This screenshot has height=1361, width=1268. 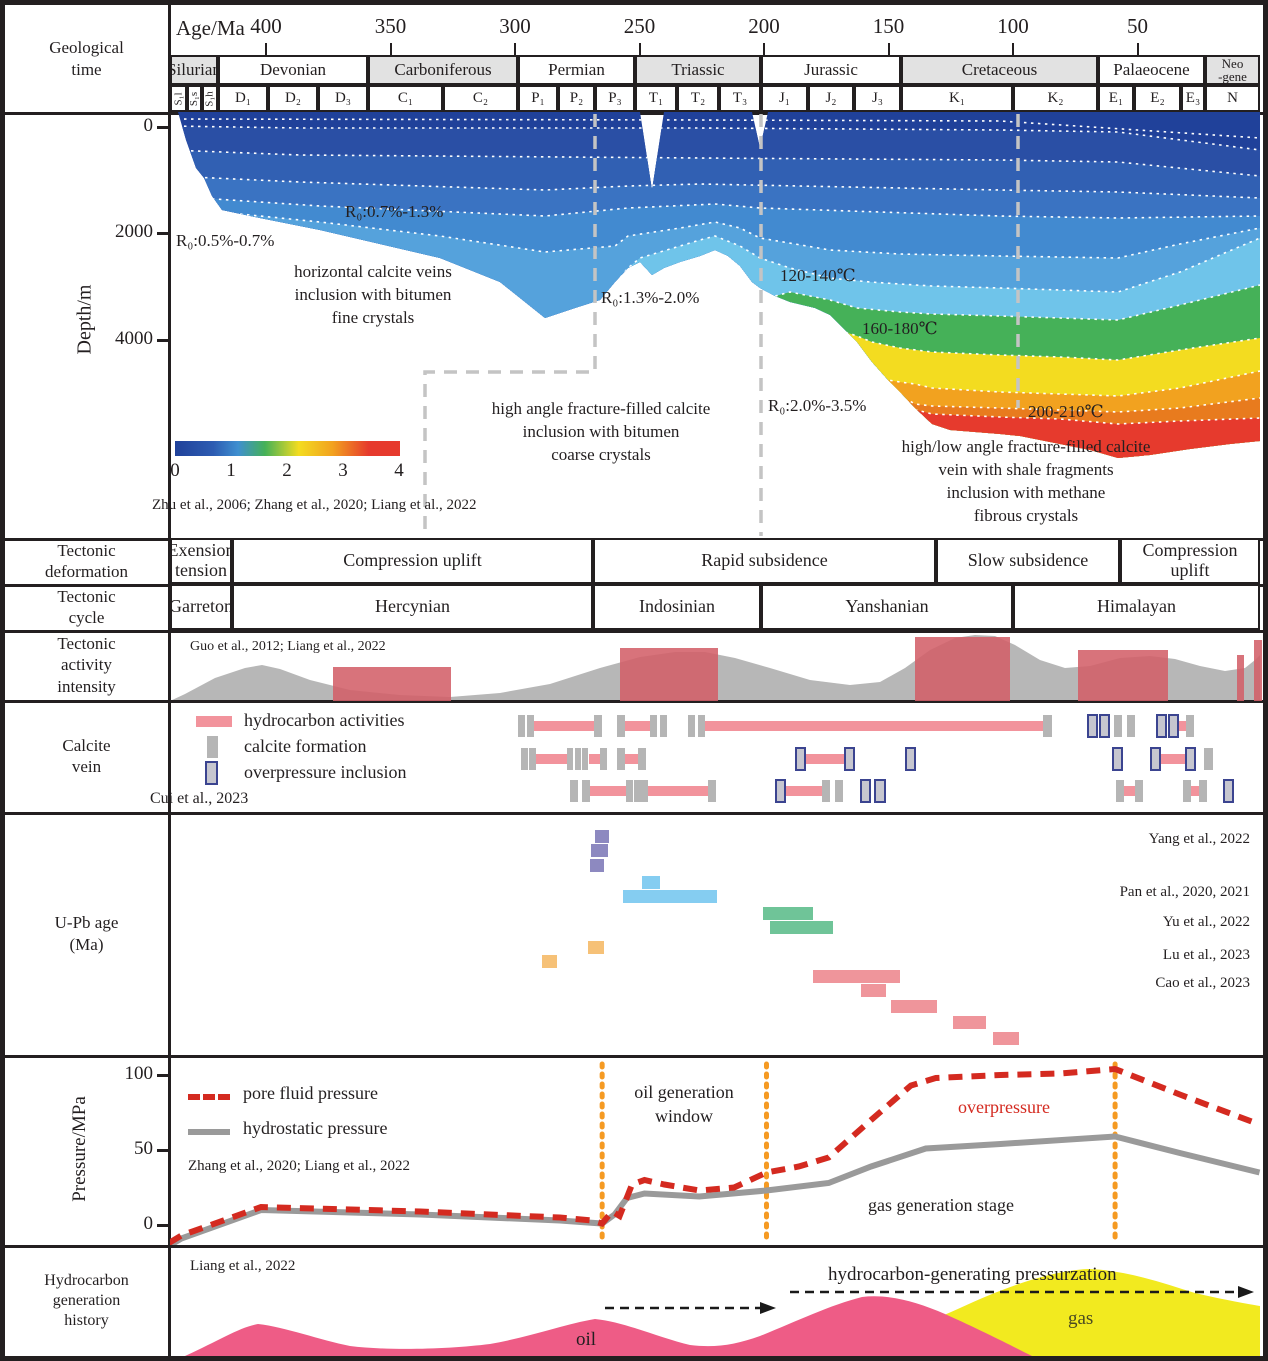 What do you see at coordinates (1232, 98) in the screenshot?
I see `epoch-N: N` at bounding box center [1232, 98].